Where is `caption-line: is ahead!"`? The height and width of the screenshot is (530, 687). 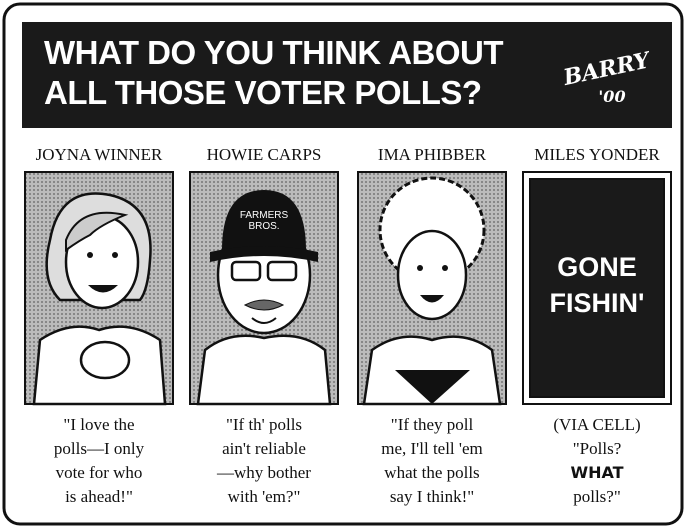
caption-line: is ahead!" is located at coordinates (99, 496).